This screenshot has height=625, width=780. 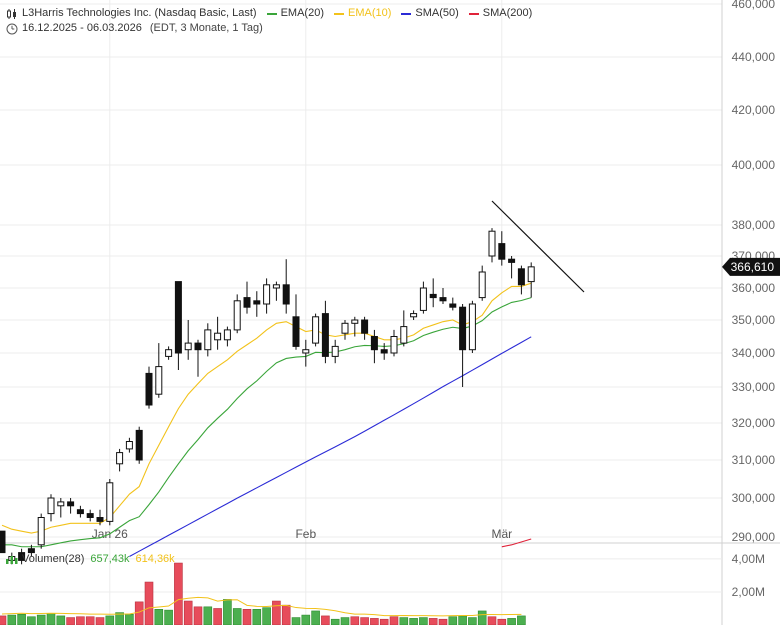 What do you see at coordinates (753, 267) in the screenshot?
I see `last-price-label: 366,610` at bounding box center [753, 267].